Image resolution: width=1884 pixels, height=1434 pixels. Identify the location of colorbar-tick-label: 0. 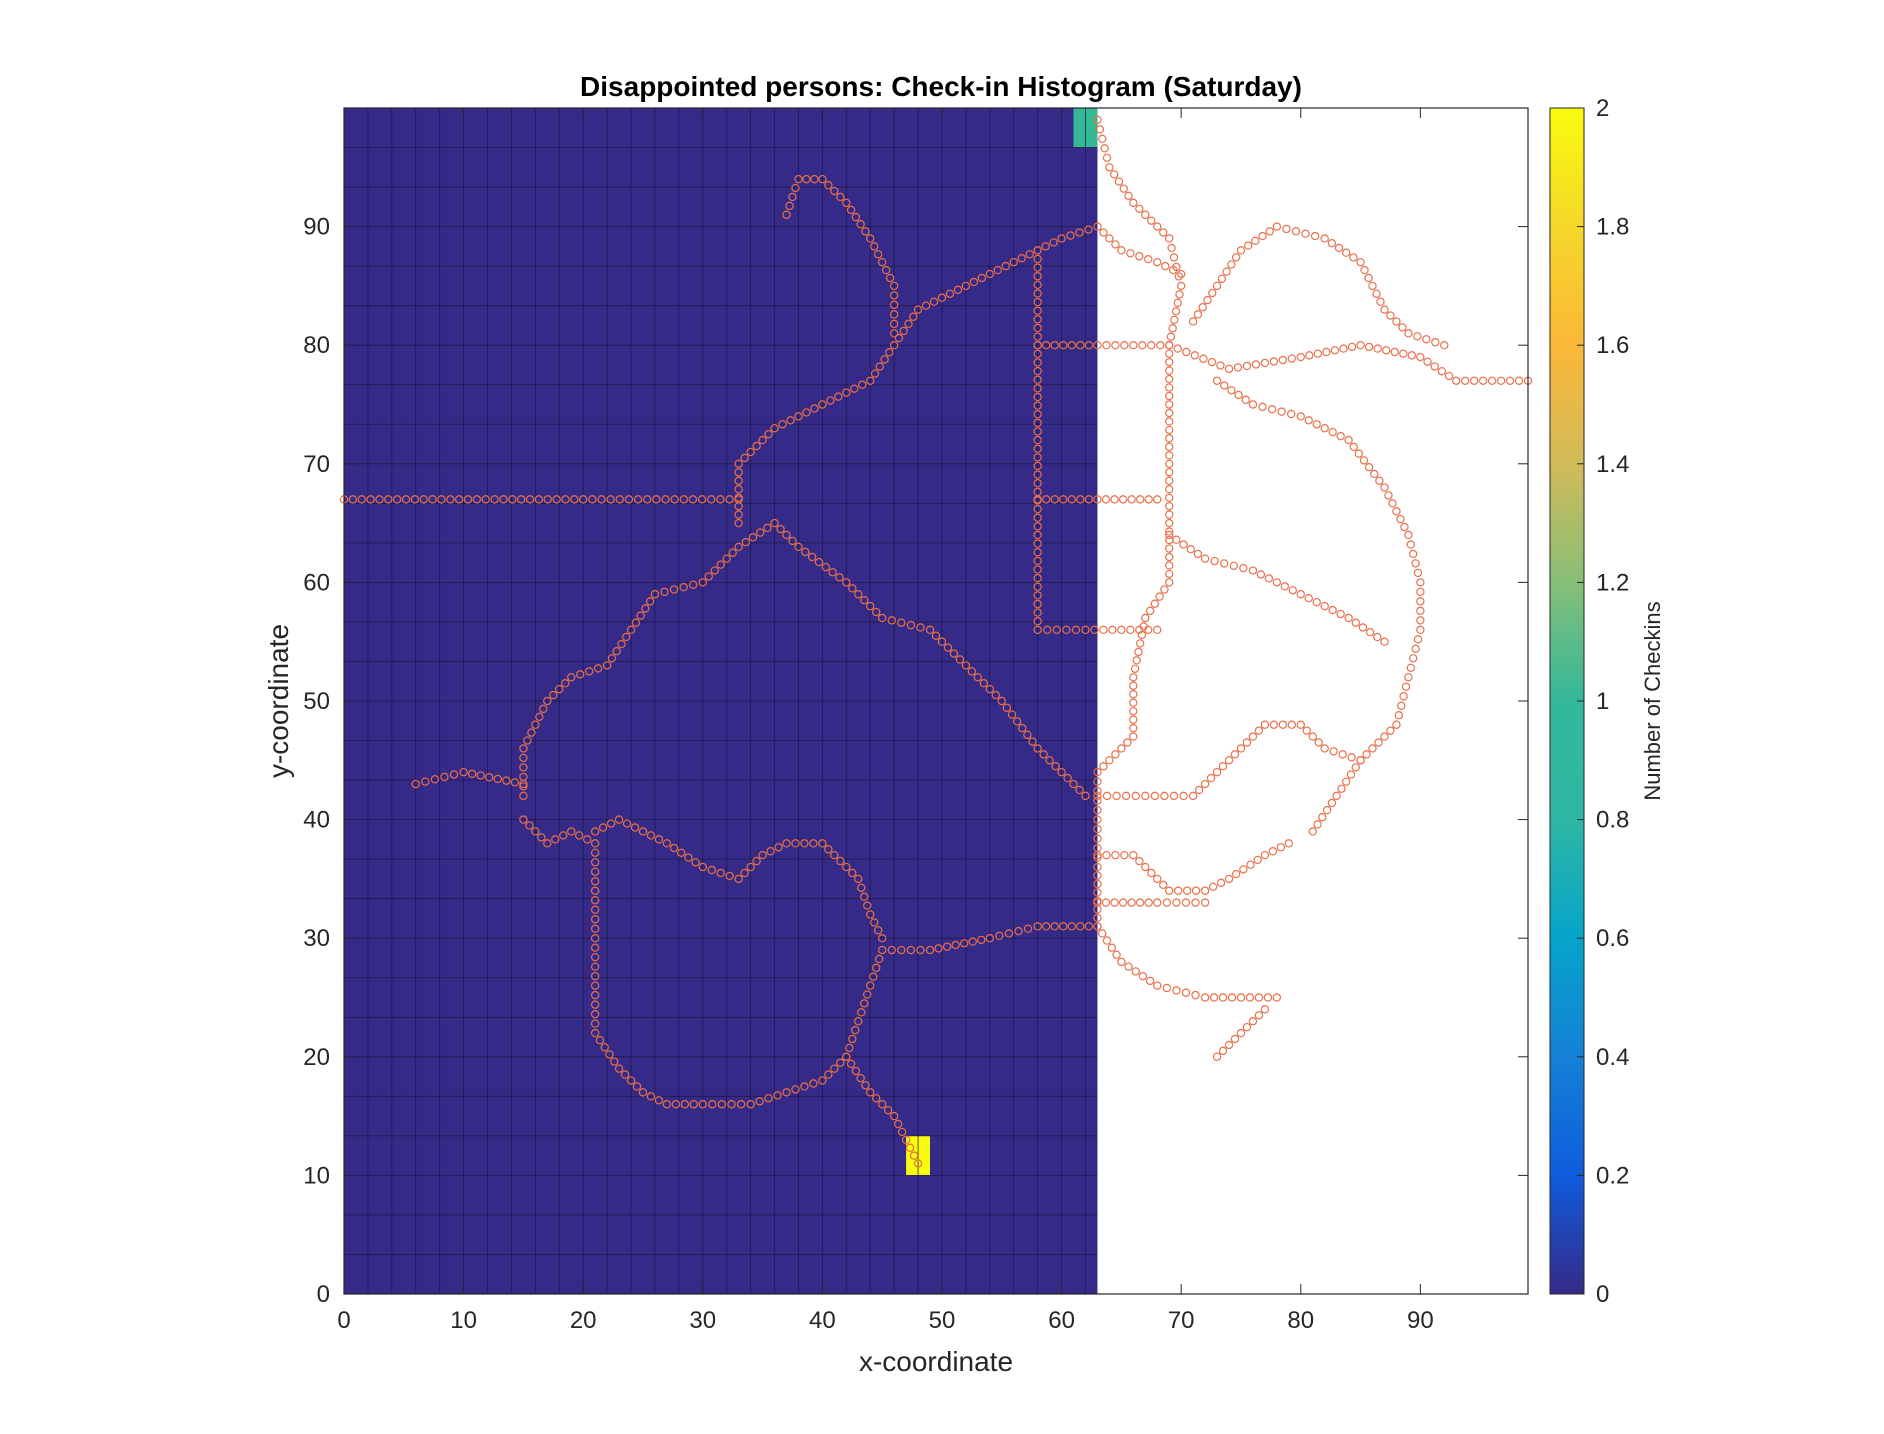
(1602, 1294).